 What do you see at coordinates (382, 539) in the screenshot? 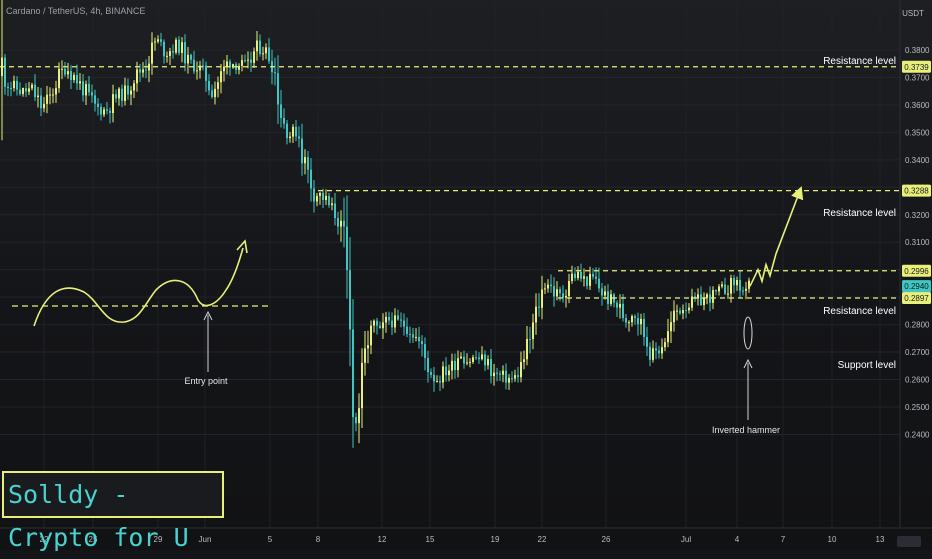
I see `time-tick-label: 12` at bounding box center [382, 539].